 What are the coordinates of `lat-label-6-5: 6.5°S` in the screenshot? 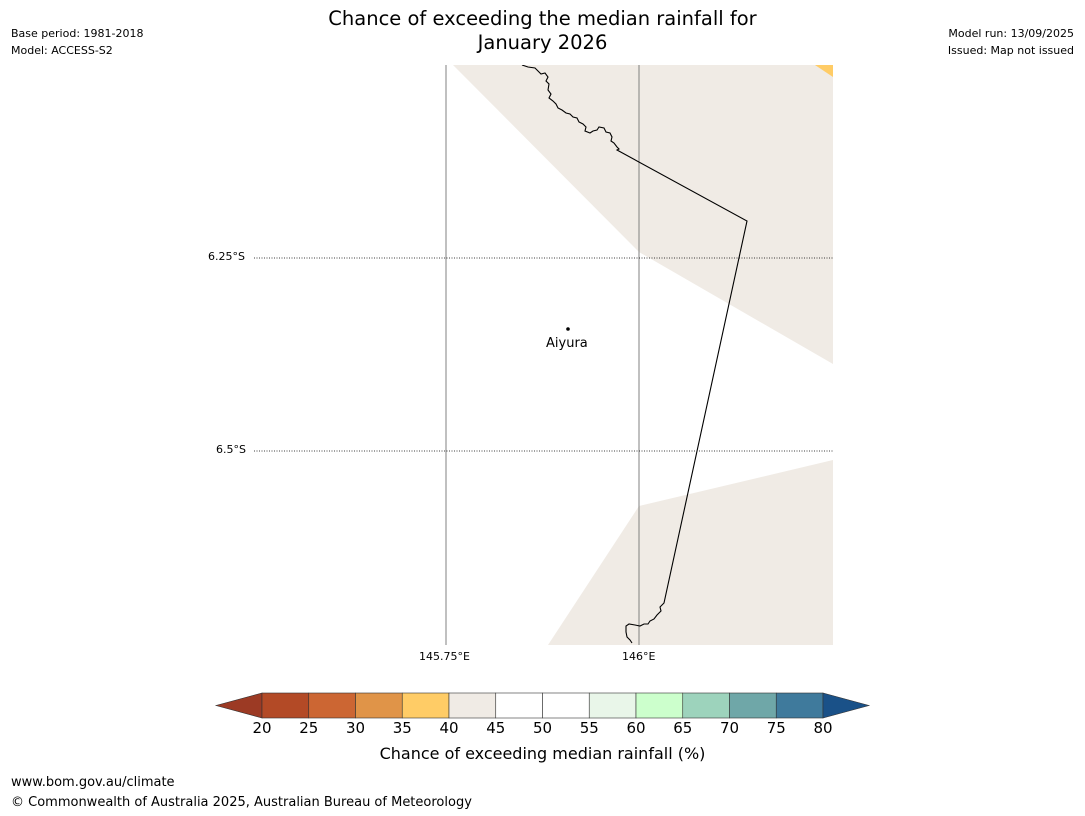 It's located at (231, 449).